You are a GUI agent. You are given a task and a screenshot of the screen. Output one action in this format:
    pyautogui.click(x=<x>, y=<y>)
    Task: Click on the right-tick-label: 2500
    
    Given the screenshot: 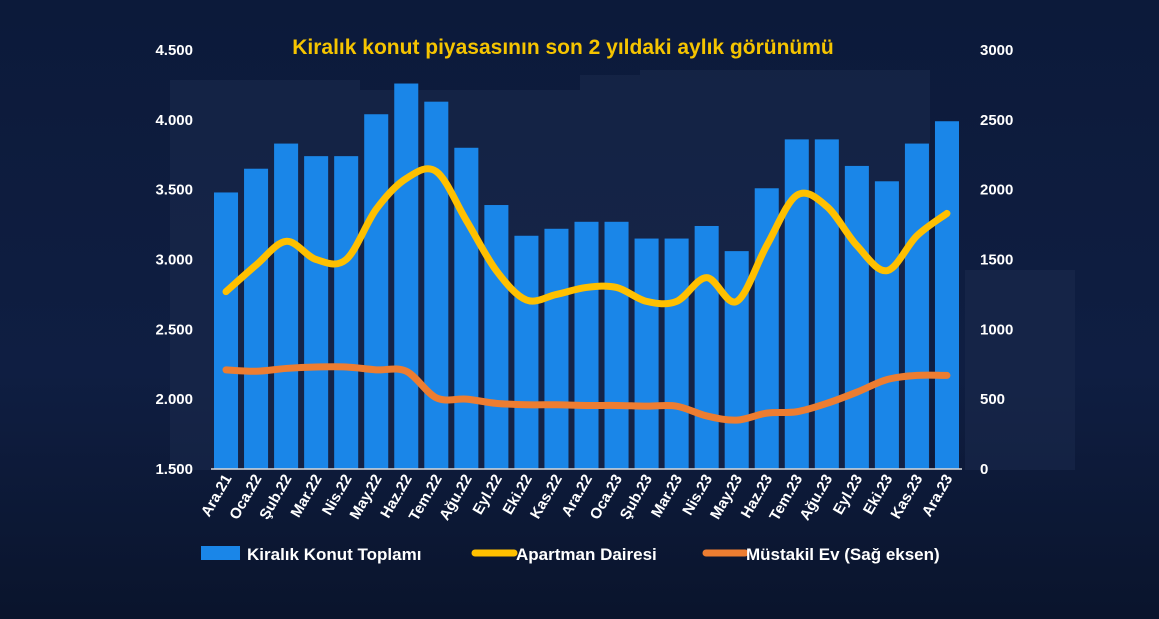 What is the action you would take?
    pyautogui.click(x=996, y=120)
    